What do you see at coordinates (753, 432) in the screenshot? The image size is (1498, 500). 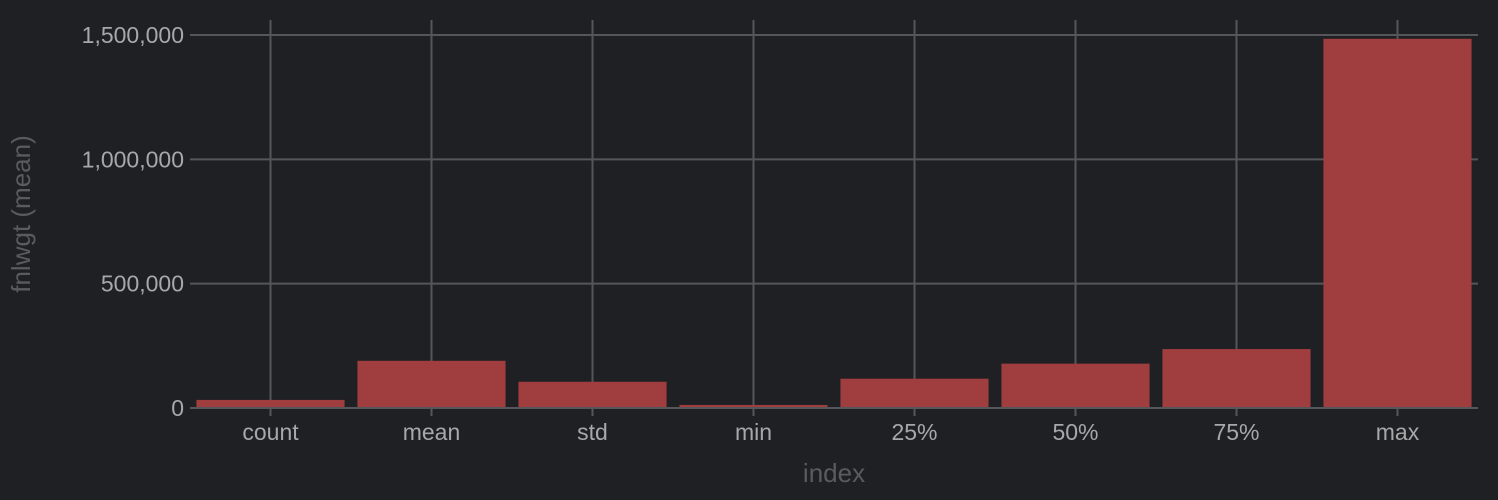 I see `x-tick-label: min` at bounding box center [753, 432].